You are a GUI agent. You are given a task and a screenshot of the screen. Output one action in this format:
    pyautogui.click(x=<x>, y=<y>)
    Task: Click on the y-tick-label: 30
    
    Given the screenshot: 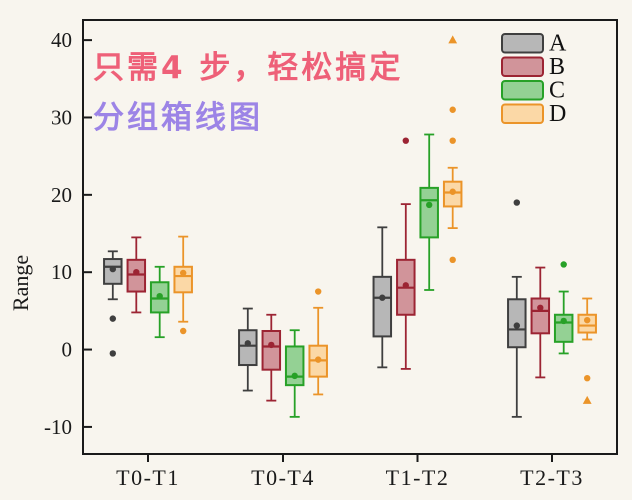 What is the action you would take?
    pyautogui.click(x=61, y=117)
    